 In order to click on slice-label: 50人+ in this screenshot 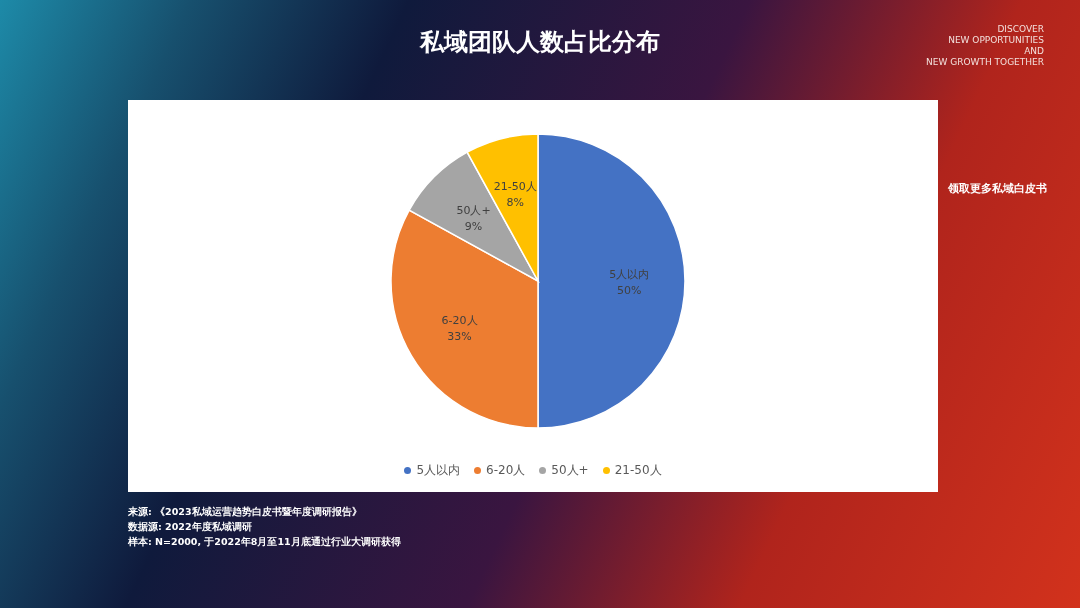, I will do `click(473, 210)`.